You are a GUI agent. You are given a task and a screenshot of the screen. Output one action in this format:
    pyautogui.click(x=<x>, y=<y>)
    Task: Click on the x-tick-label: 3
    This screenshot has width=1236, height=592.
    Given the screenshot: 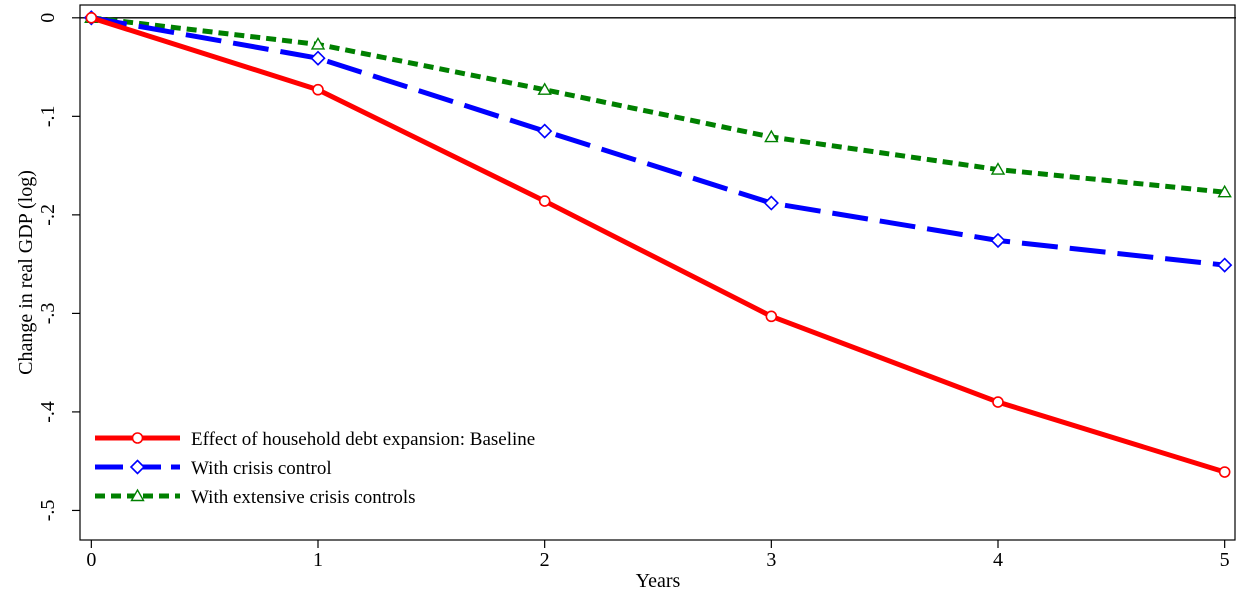 What is the action you would take?
    pyautogui.click(x=771, y=560)
    